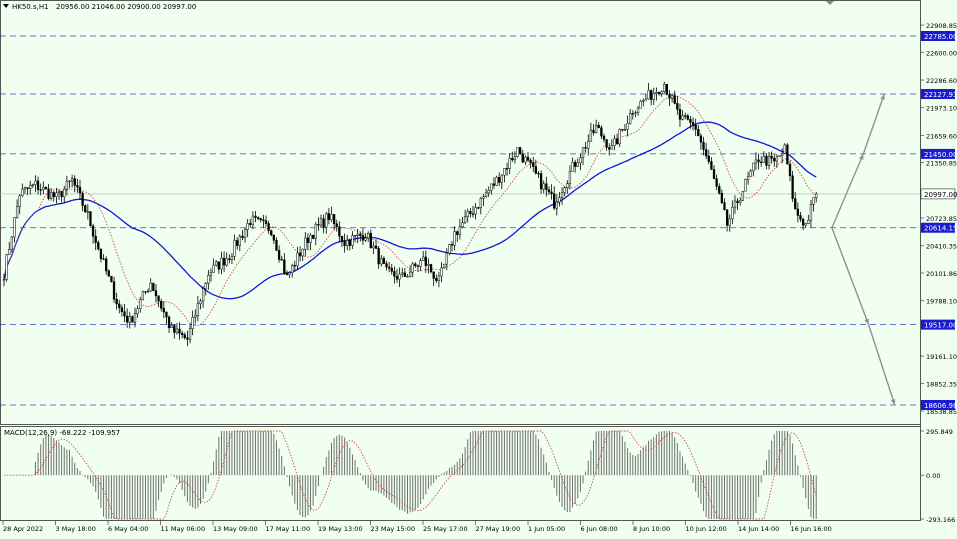 The height and width of the screenshot is (539, 957). Describe the element at coordinates (941, 26) in the screenshot. I see `y-axis-tick-label: 22908.85` at that location.